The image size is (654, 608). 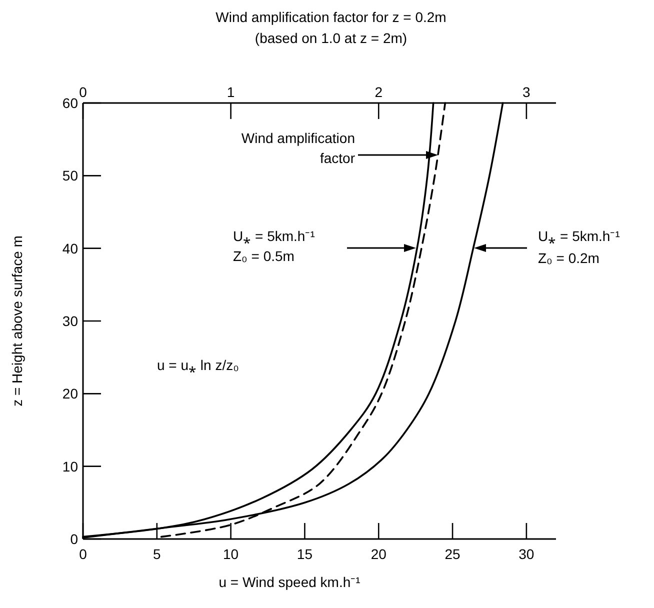 What do you see at coordinates (274, 246) in the screenshot?
I see `annotation: U⁎ = 5km.h⁻¹ Z₀ = 0.5m` at bounding box center [274, 246].